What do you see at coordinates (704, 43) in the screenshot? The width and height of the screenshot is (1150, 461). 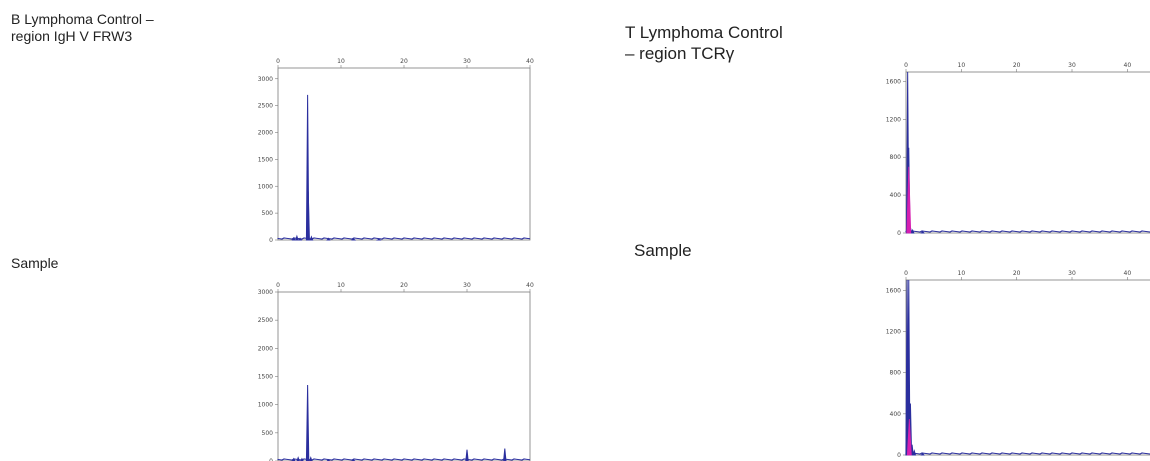 I see `right-control-title: T Lymphoma Control – region TCRγ` at bounding box center [704, 43].